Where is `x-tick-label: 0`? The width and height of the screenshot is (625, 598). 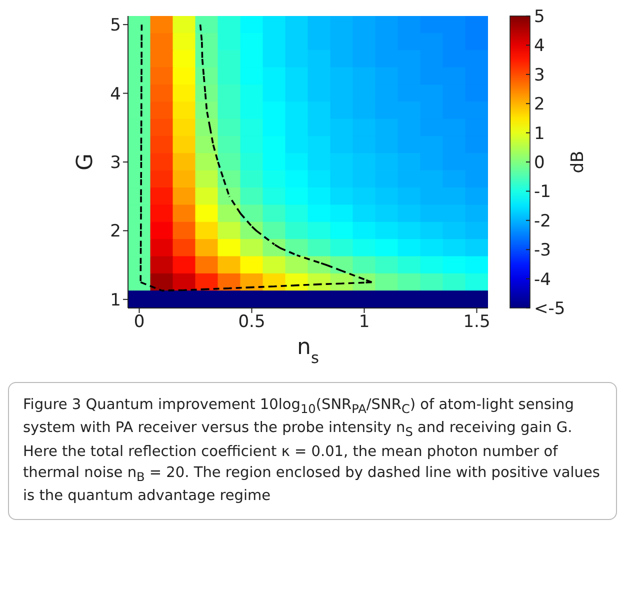
x-tick-label: 0 is located at coordinates (139, 322).